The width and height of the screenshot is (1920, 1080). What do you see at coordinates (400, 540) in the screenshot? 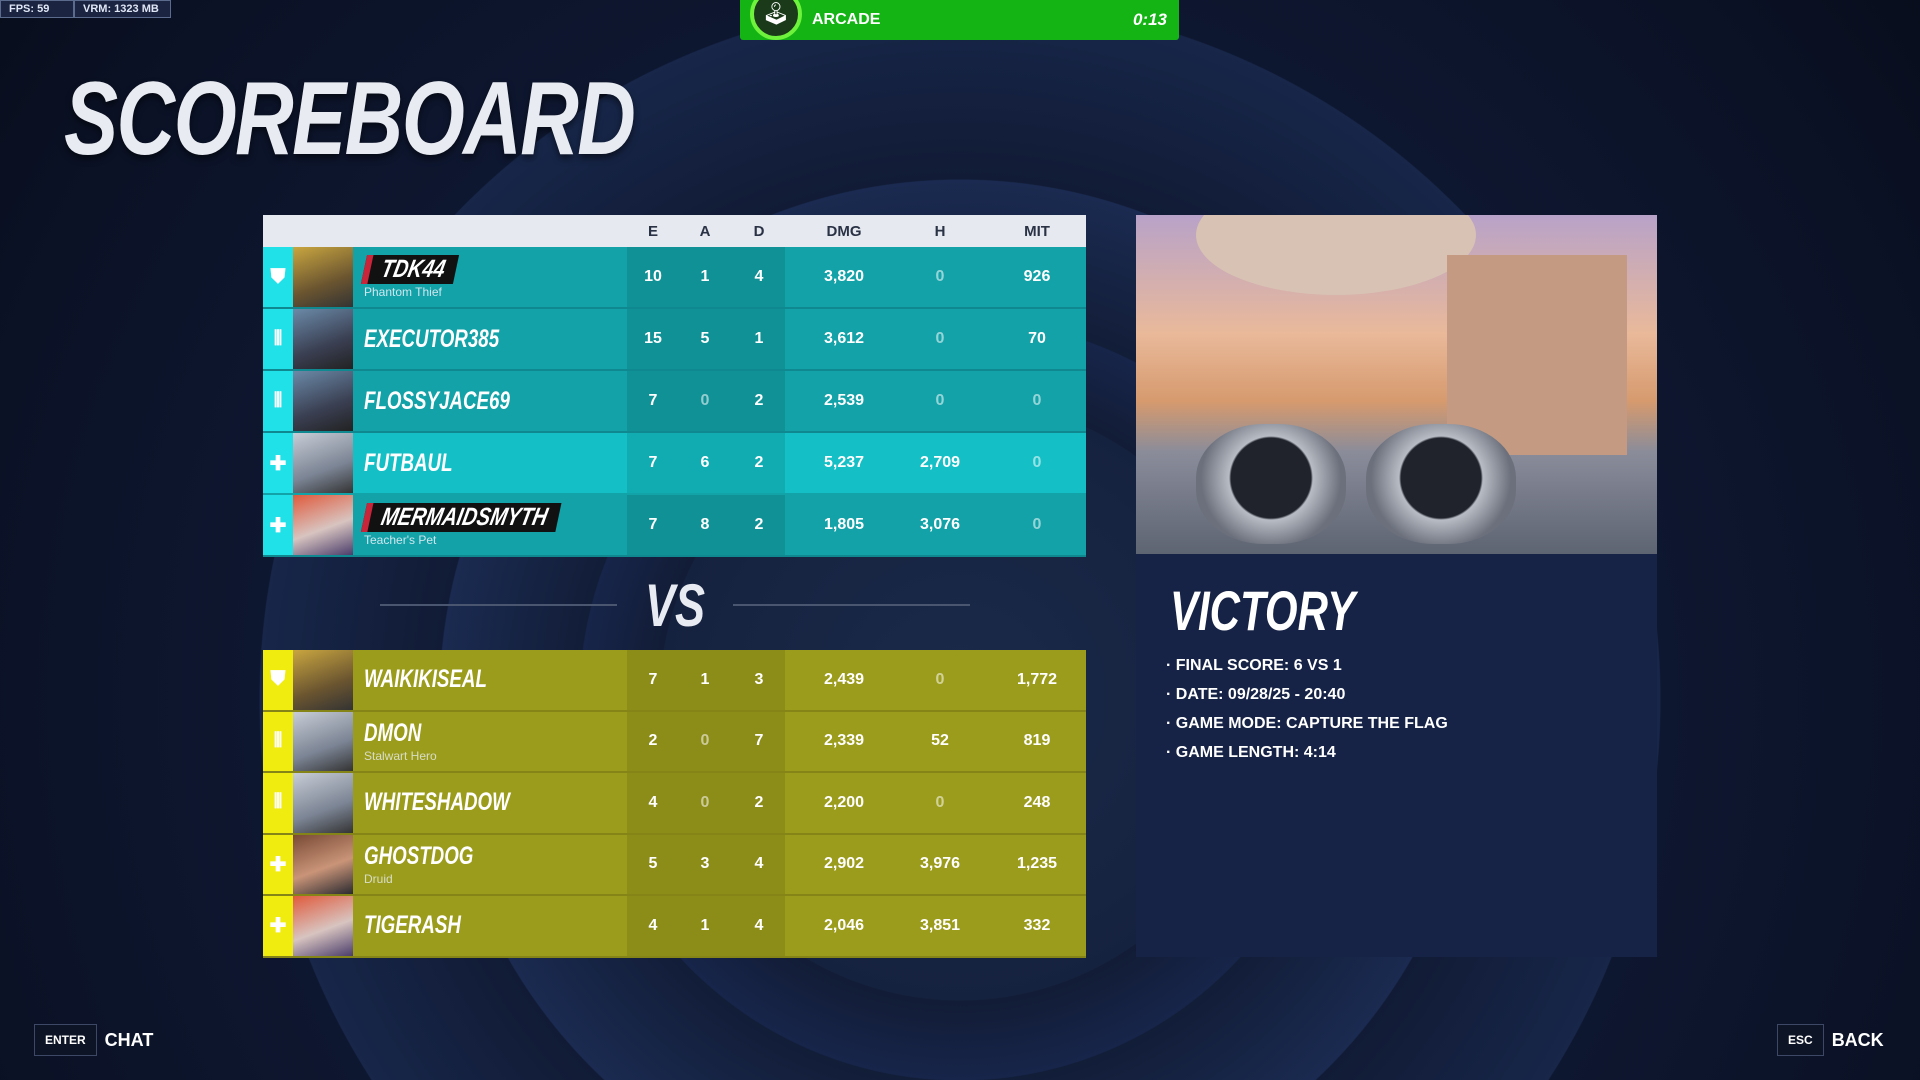
I see `player-title: Teacher's Pet` at bounding box center [400, 540].